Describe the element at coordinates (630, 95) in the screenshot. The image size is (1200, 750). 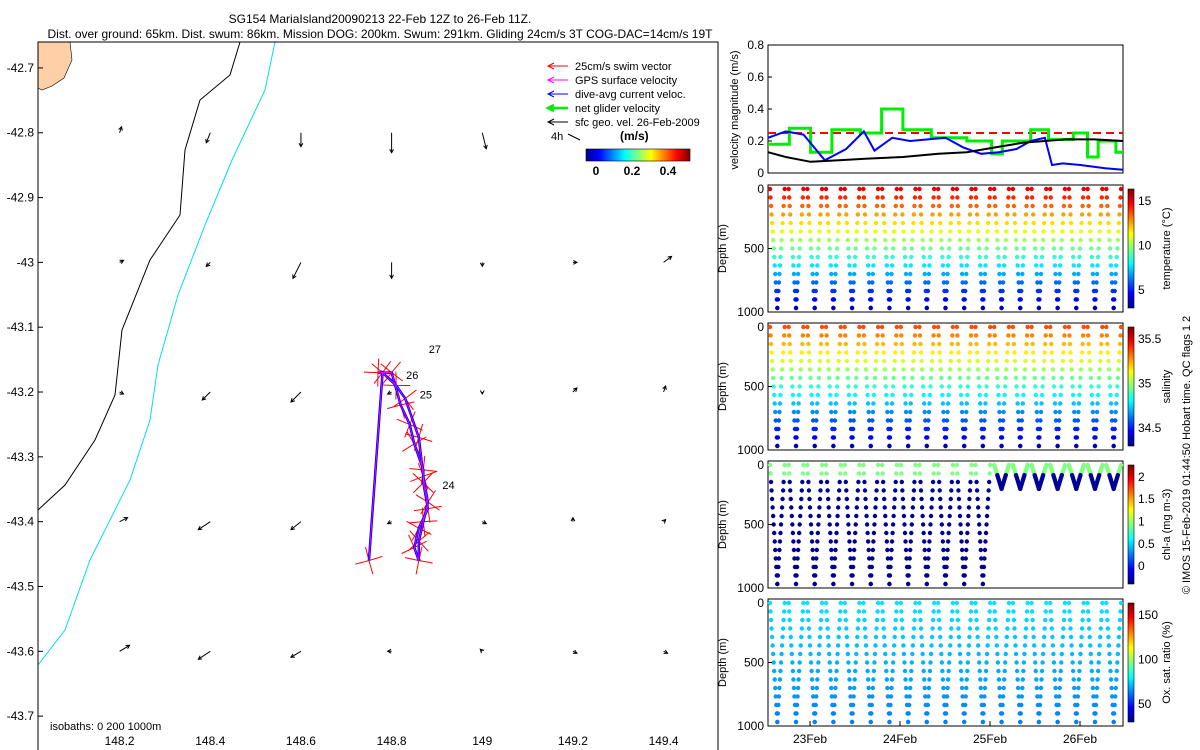
I see `legend-item-2: dive-avg current veloc.` at that location.